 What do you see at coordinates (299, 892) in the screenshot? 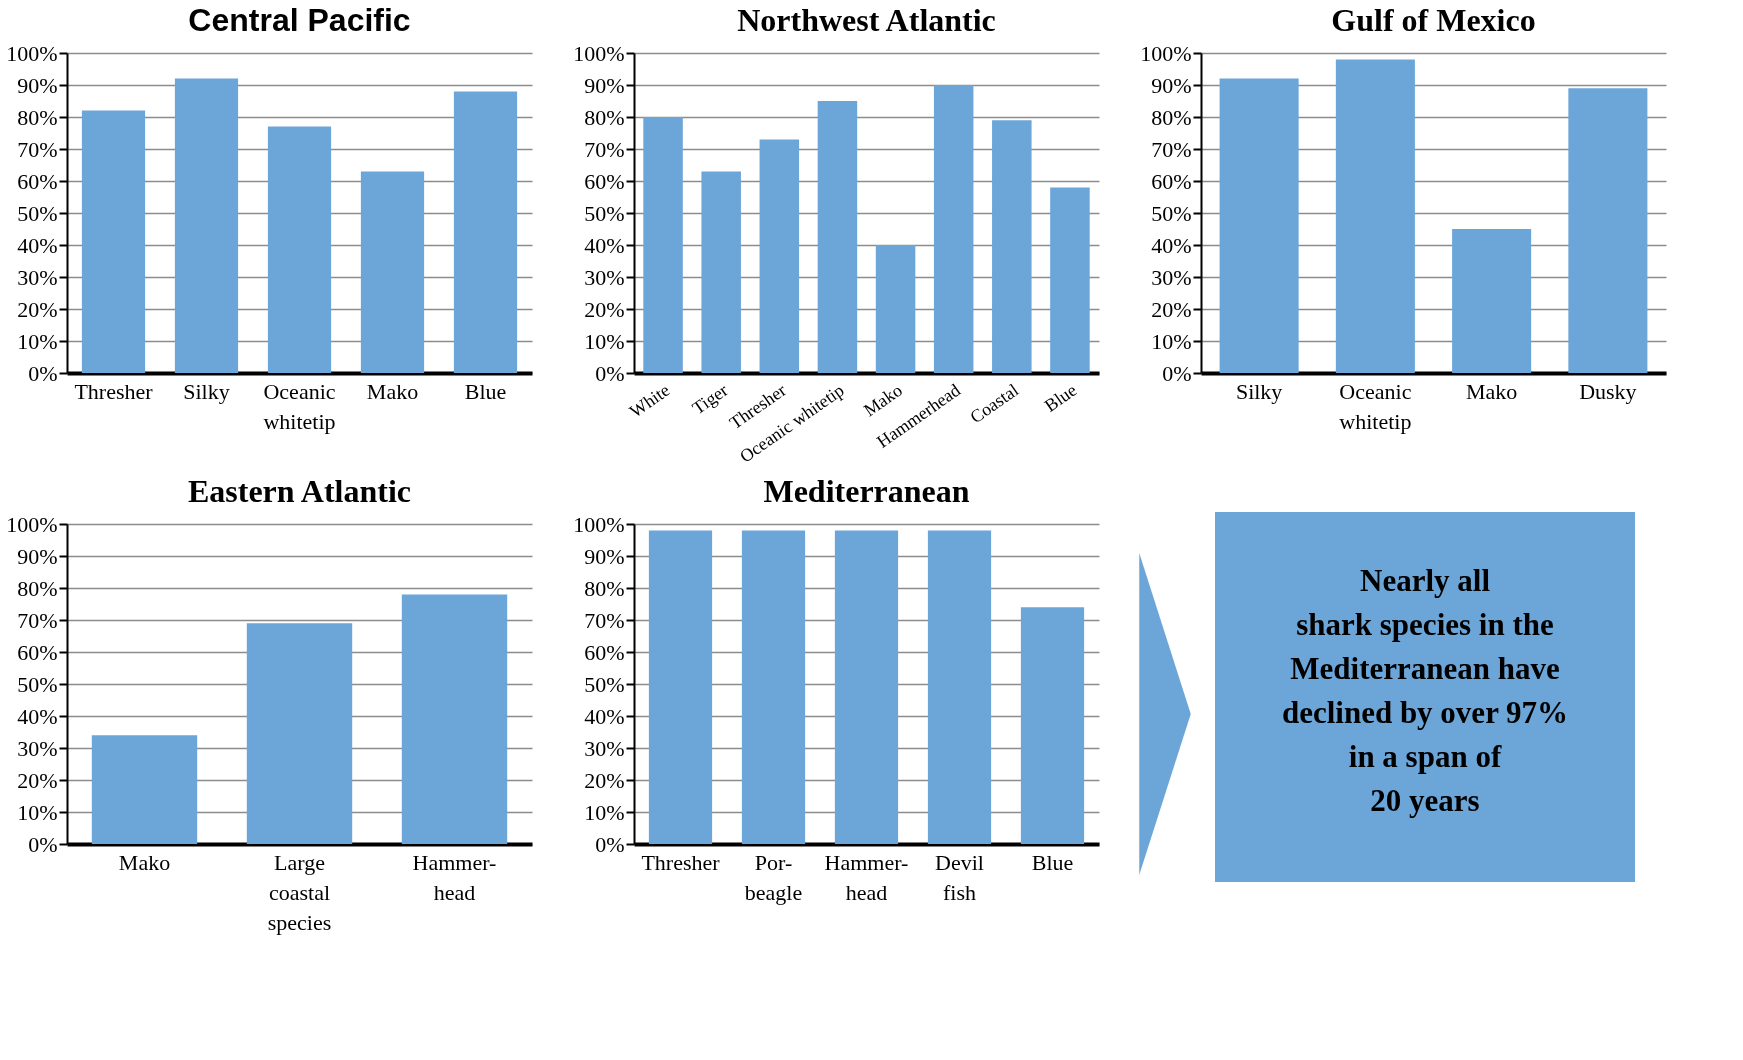
I see `x-tick-label: Large coastal species` at bounding box center [299, 892].